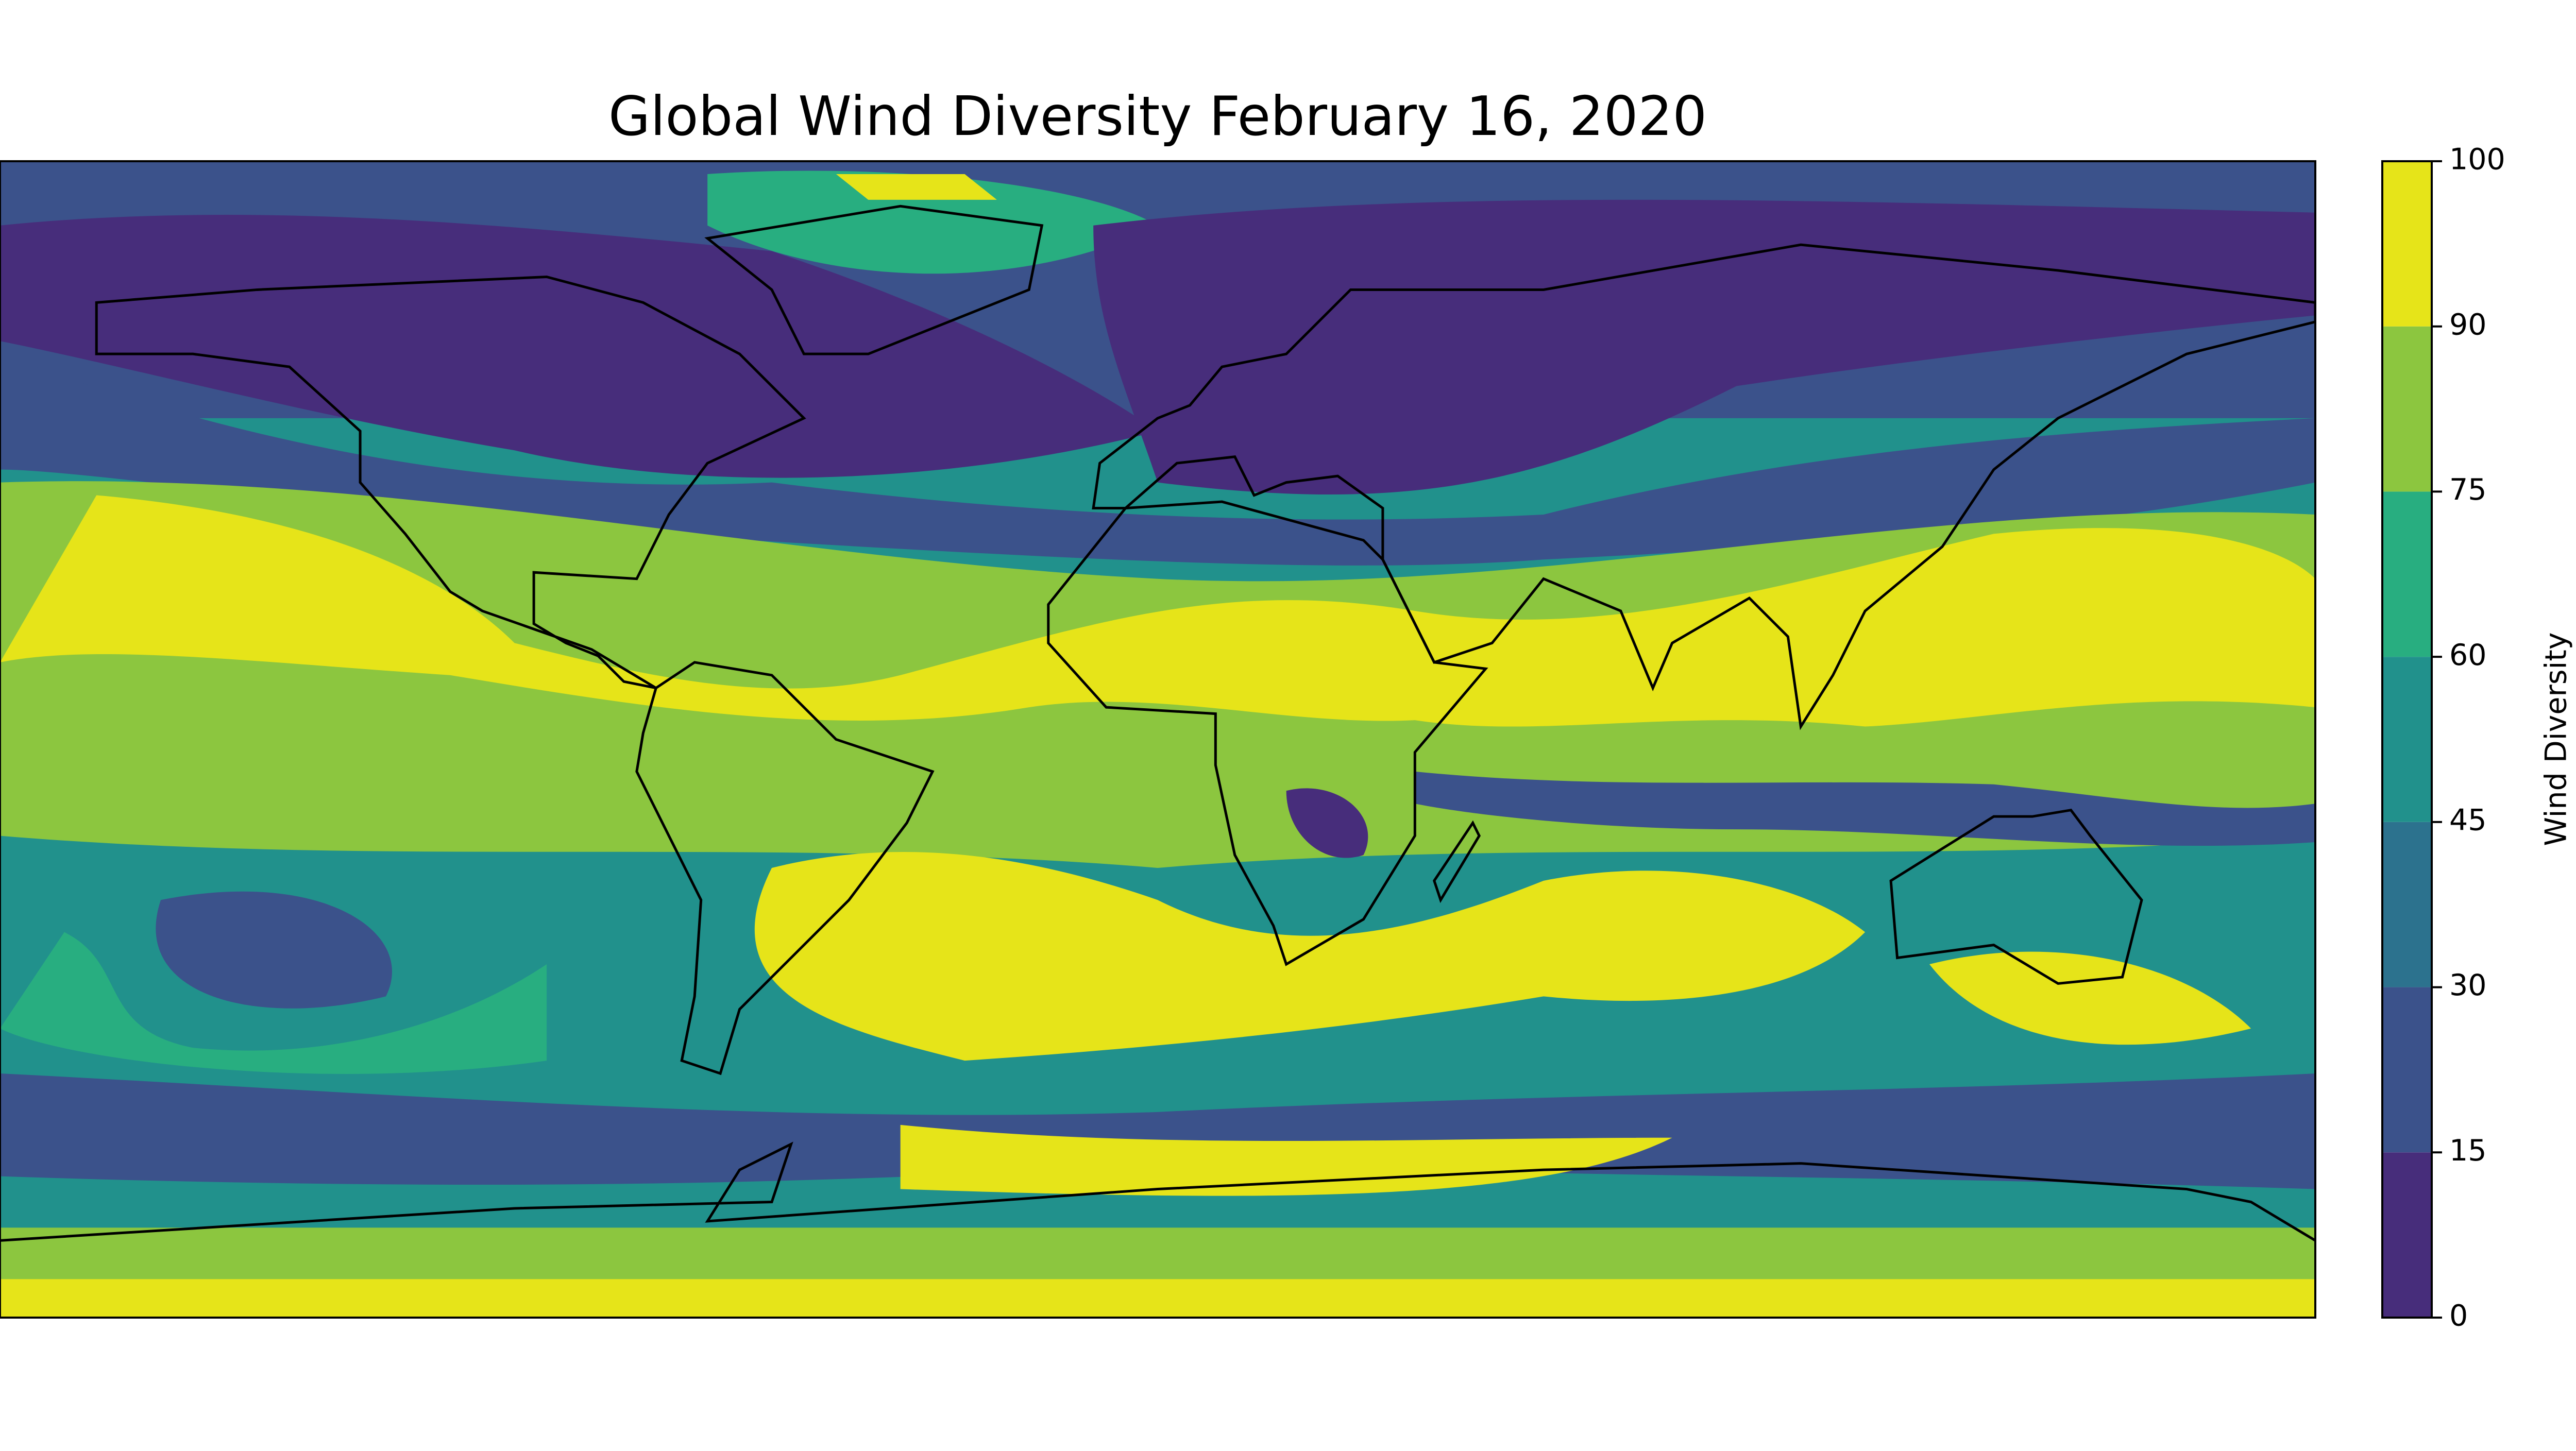 The image size is (2576, 1451). What do you see at coordinates (2468, 490) in the screenshot?
I see `colorbar-tick-label: 75` at bounding box center [2468, 490].